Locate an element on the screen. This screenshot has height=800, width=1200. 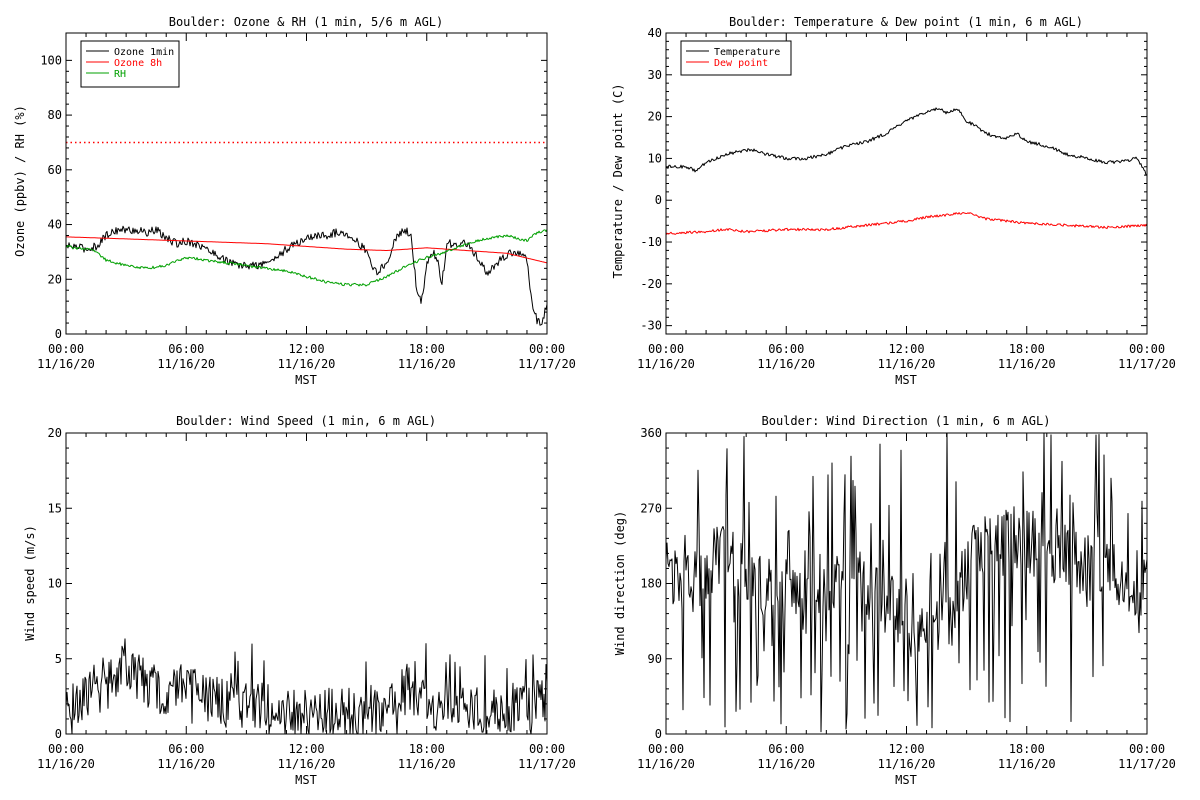
y-tick-label: 60 is located at coordinates (55, 170).